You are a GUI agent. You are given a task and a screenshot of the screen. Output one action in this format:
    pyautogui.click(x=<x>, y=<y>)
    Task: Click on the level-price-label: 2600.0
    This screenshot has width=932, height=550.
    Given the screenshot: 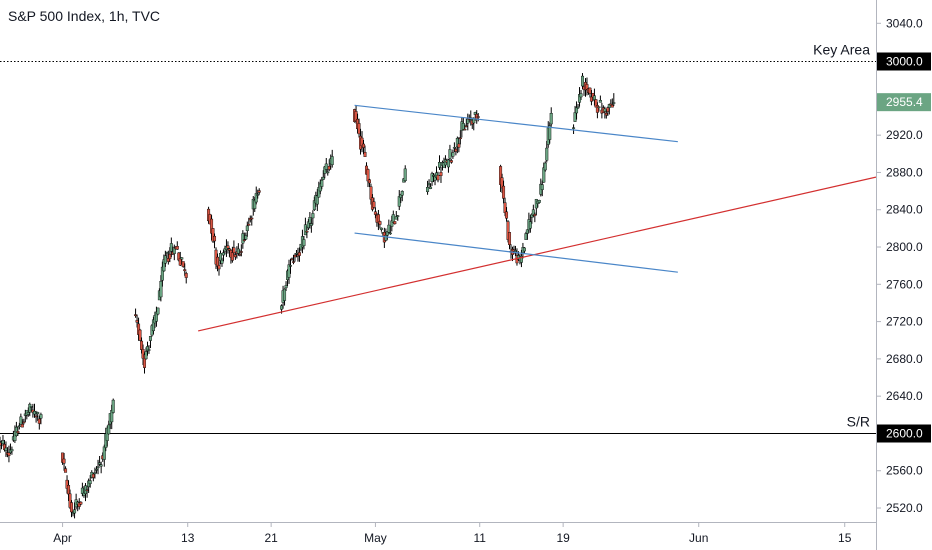 What is the action you would take?
    pyautogui.click(x=904, y=434)
    